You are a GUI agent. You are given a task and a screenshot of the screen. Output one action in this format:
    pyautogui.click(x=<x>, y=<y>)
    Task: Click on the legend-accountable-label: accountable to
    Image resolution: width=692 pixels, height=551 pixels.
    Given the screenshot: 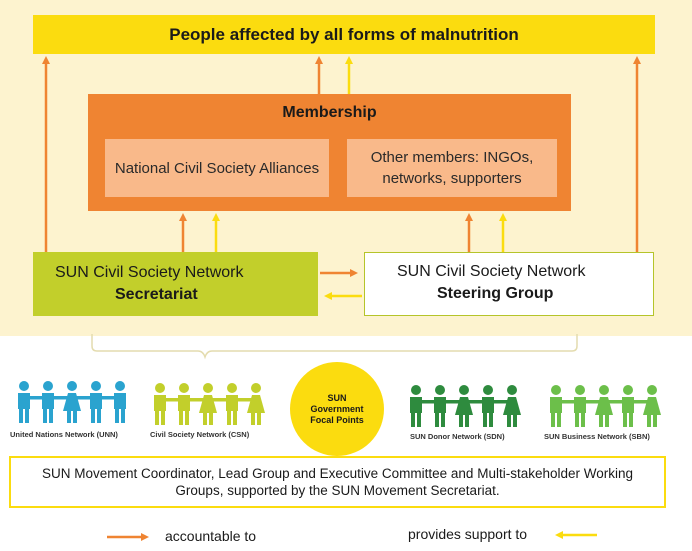 What is the action you would take?
    pyautogui.click(x=211, y=536)
    